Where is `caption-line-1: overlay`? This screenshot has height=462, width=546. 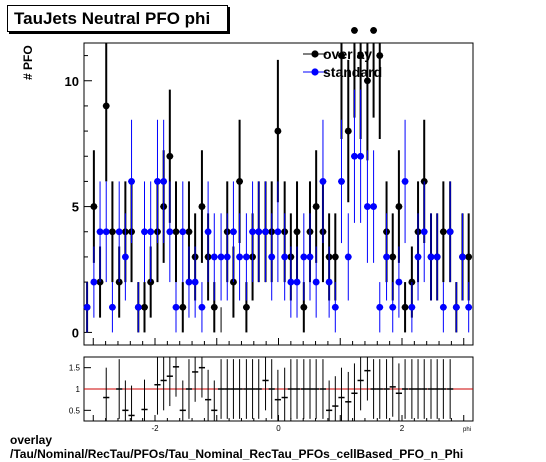 caption-line-1: overlay is located at coordinates (31, 440).